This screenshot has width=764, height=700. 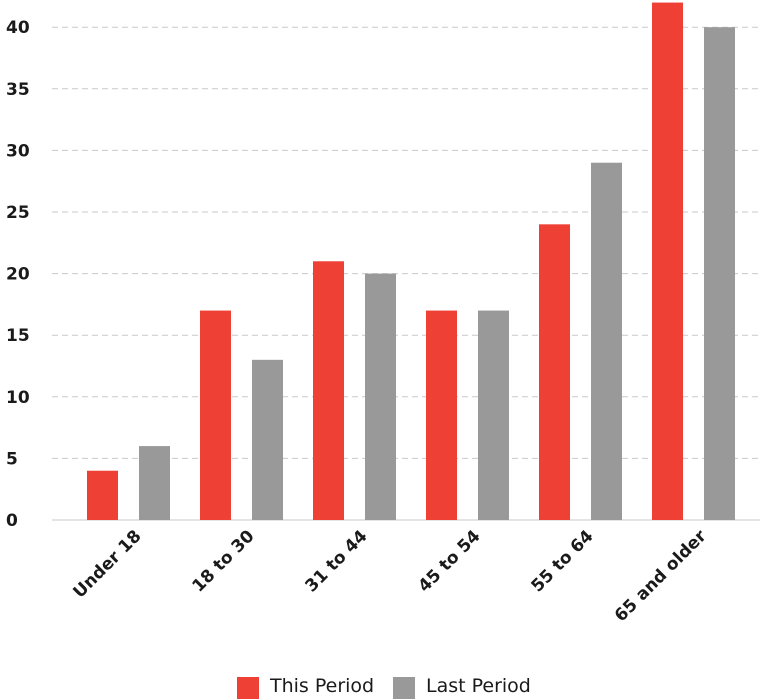 What do you see at coordinates (478, 686) in the screenshot?
I see `legend-label: Last Period` at bounding box center [478, 686].